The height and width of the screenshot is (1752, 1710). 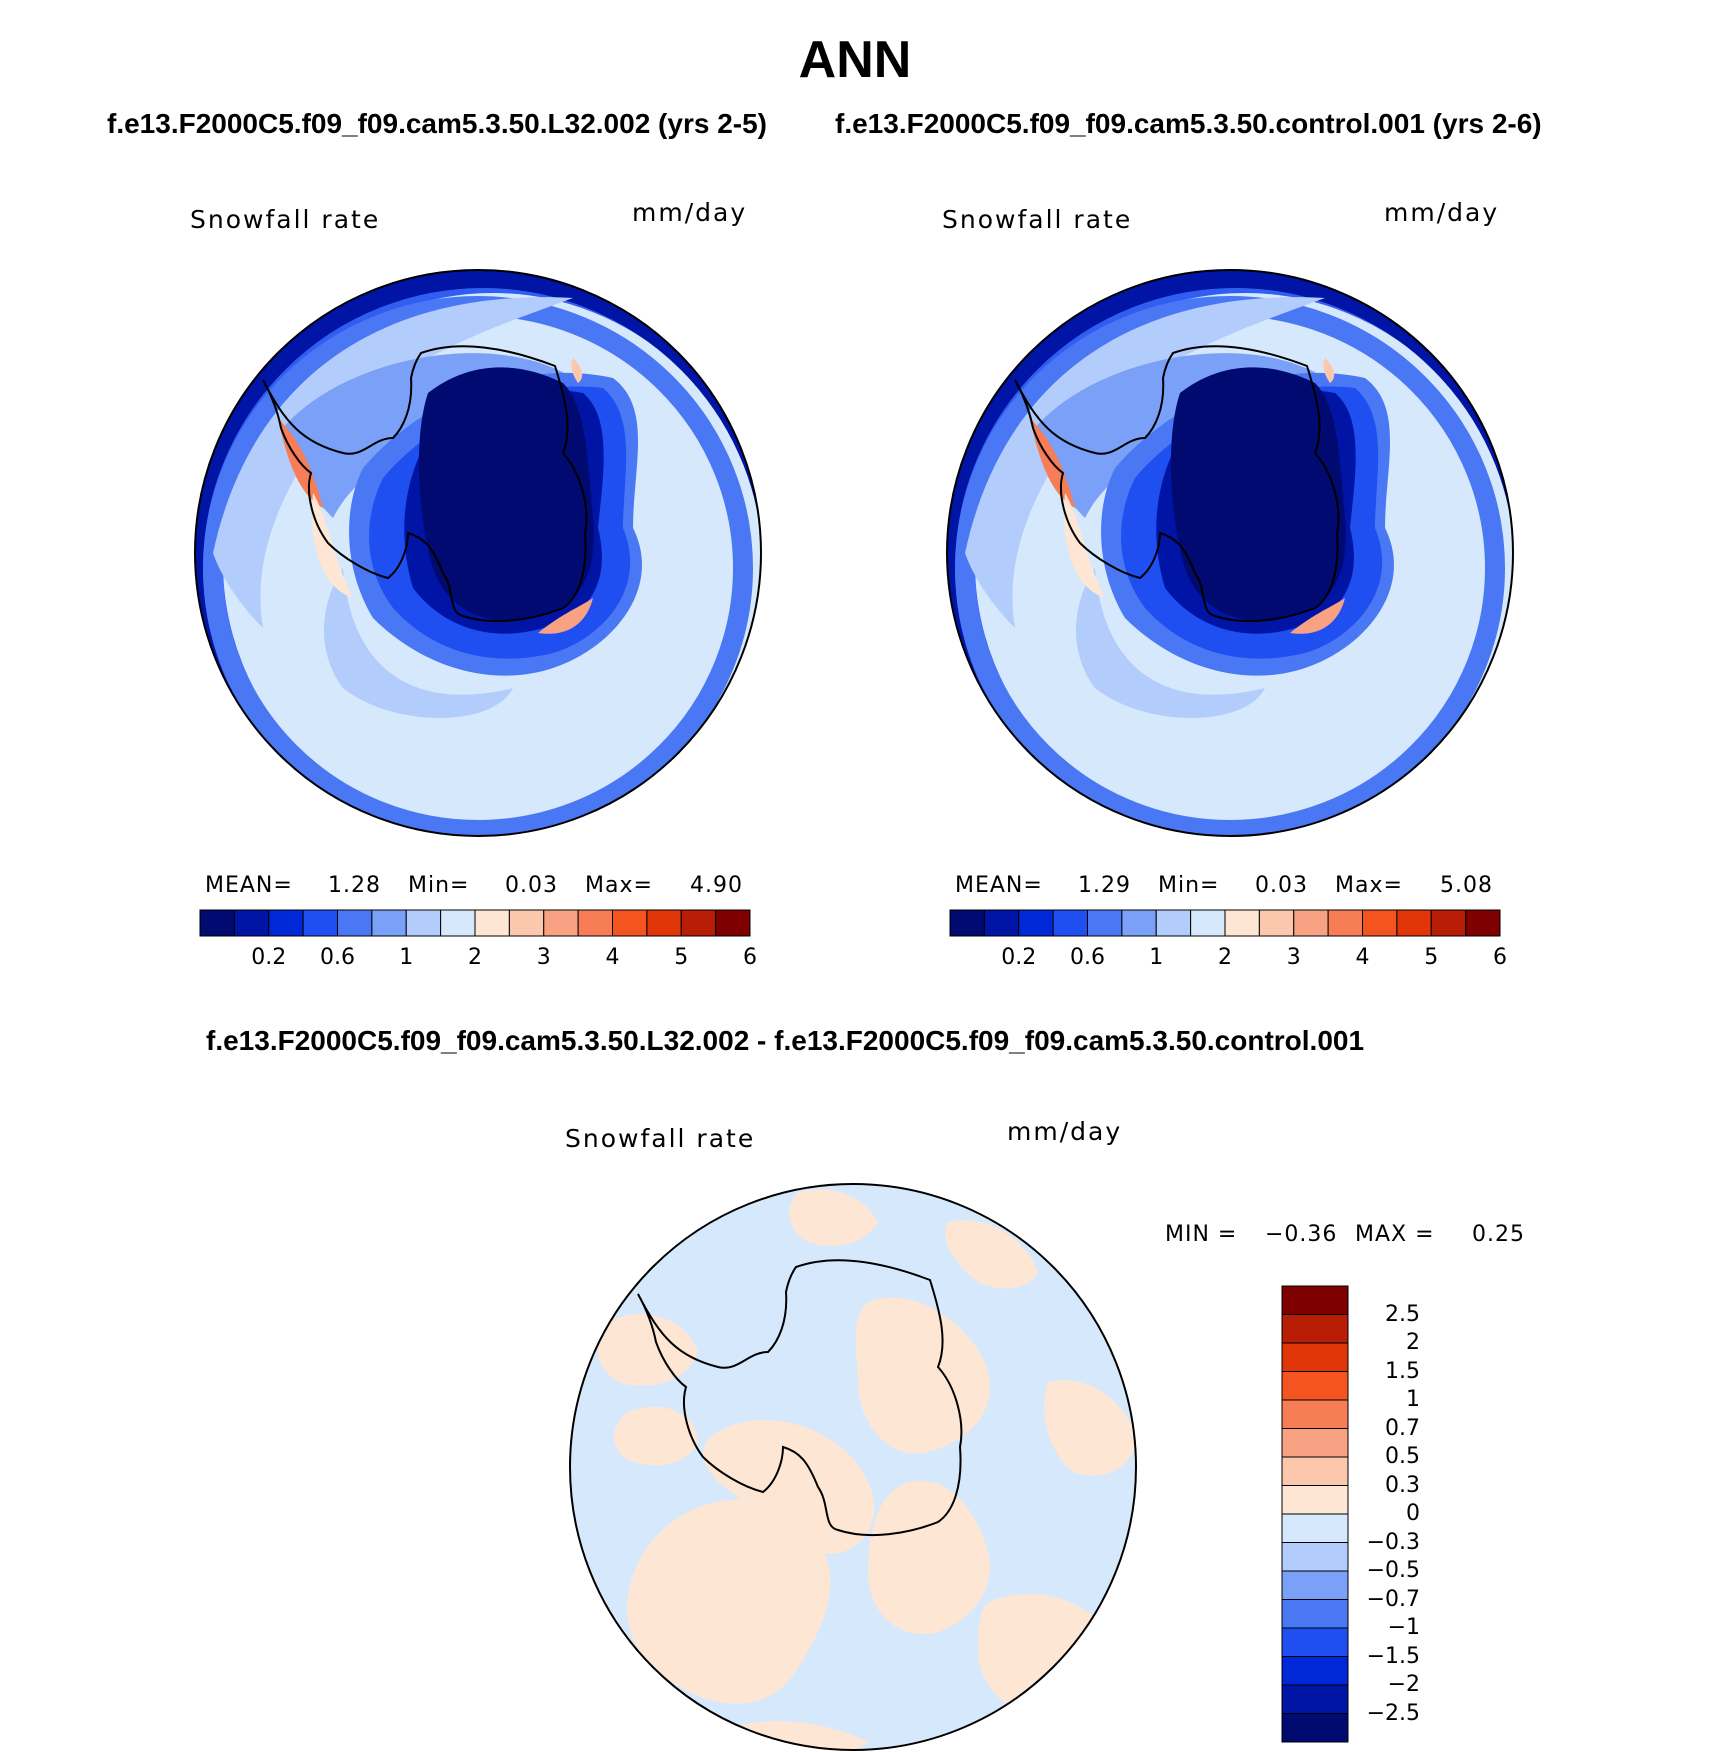 I want to click on right-max-value: 5.08, so click(x=1466, y=885).